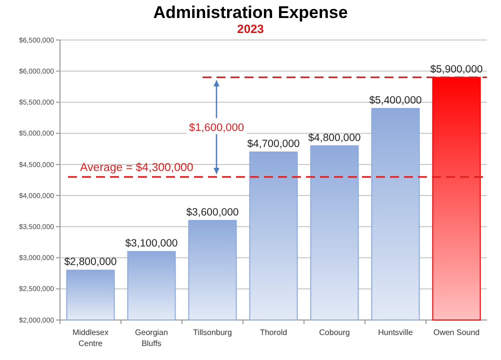 Image resolution: width=501 pixels, height=360 pixels. I want to click on chart-title: Administration Expense, so click(250, 12).